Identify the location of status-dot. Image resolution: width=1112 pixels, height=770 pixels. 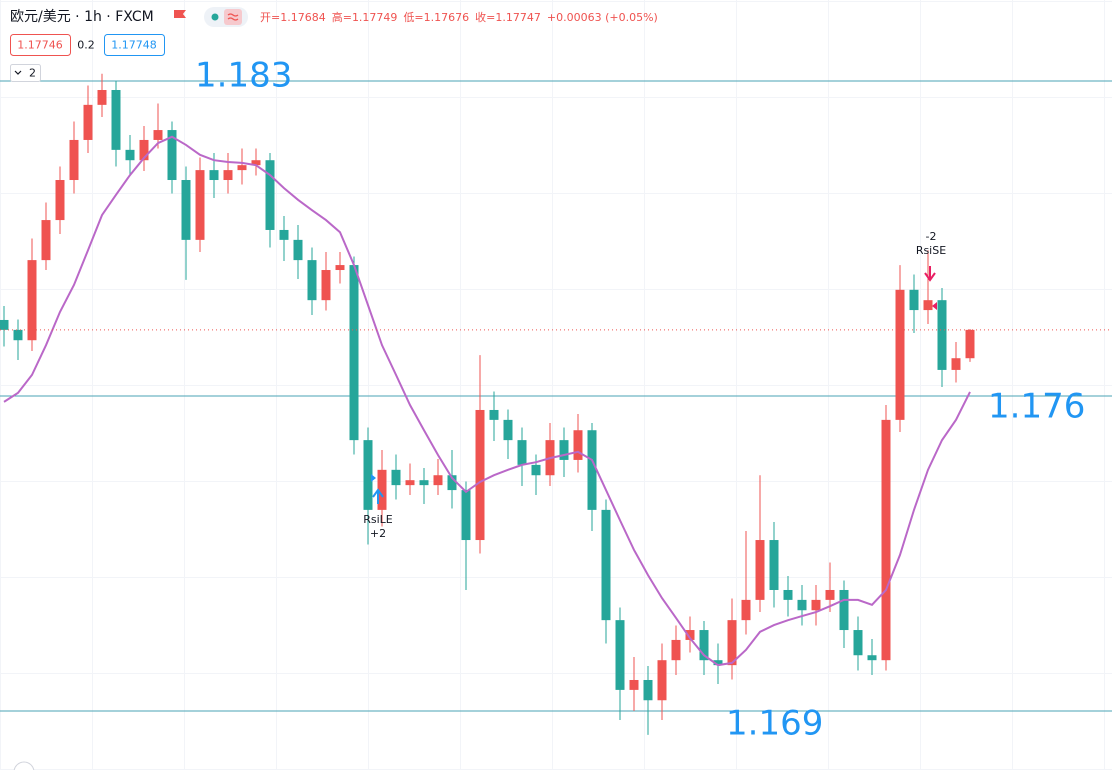
(215, 17).